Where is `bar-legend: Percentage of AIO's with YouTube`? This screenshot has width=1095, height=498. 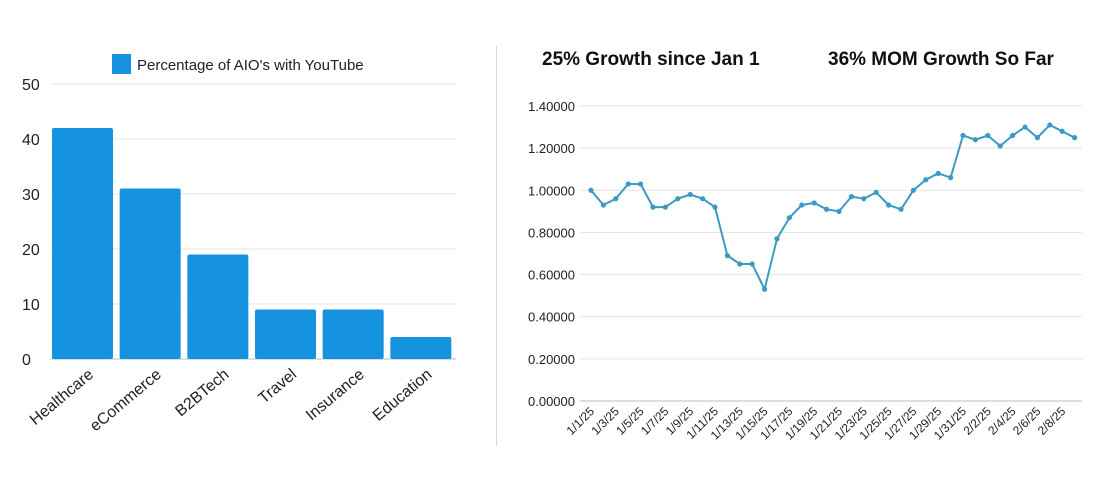
bar-legend: Percentage of AIO's with YouTube is located at coordinates (238, 64).